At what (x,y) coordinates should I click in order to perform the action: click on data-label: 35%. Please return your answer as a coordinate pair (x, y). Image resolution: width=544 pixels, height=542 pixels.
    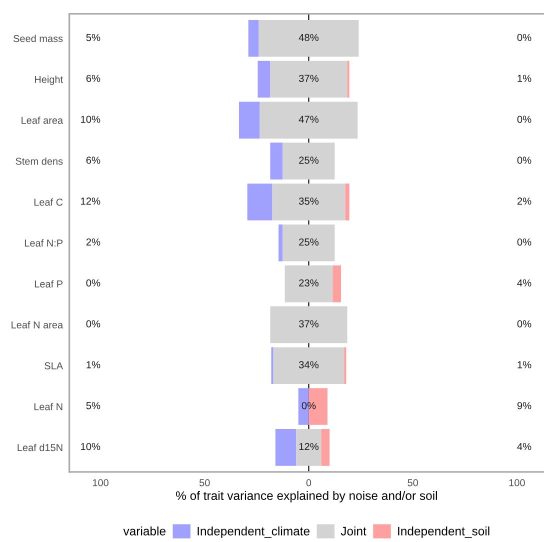
    Looking at the image, I should click on (308, 201).